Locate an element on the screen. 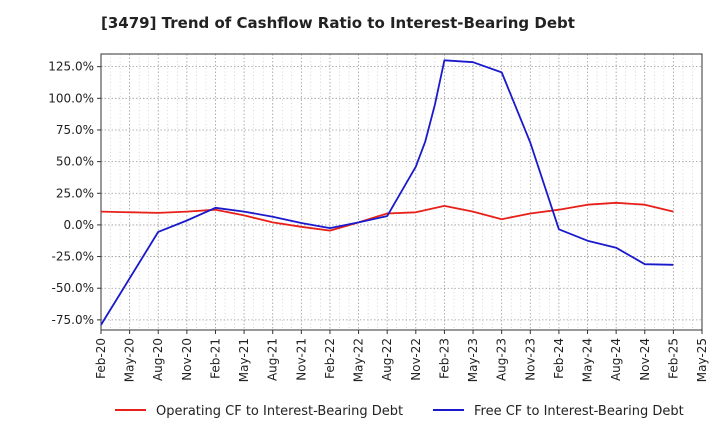  x-tick-label: May-21 is located at coordinates (244, 360).